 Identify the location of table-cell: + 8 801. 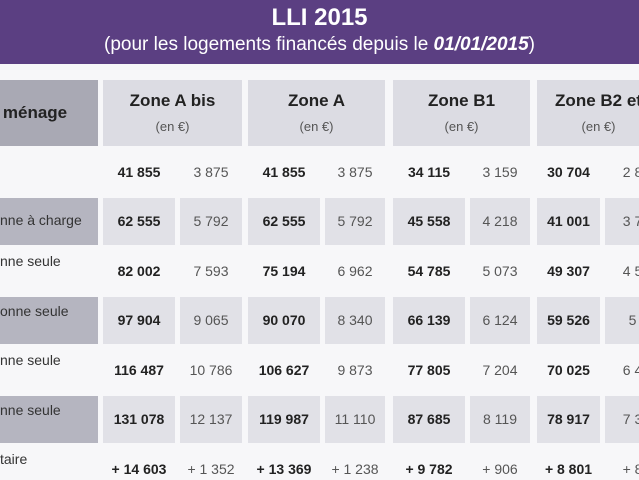
(568, 468).